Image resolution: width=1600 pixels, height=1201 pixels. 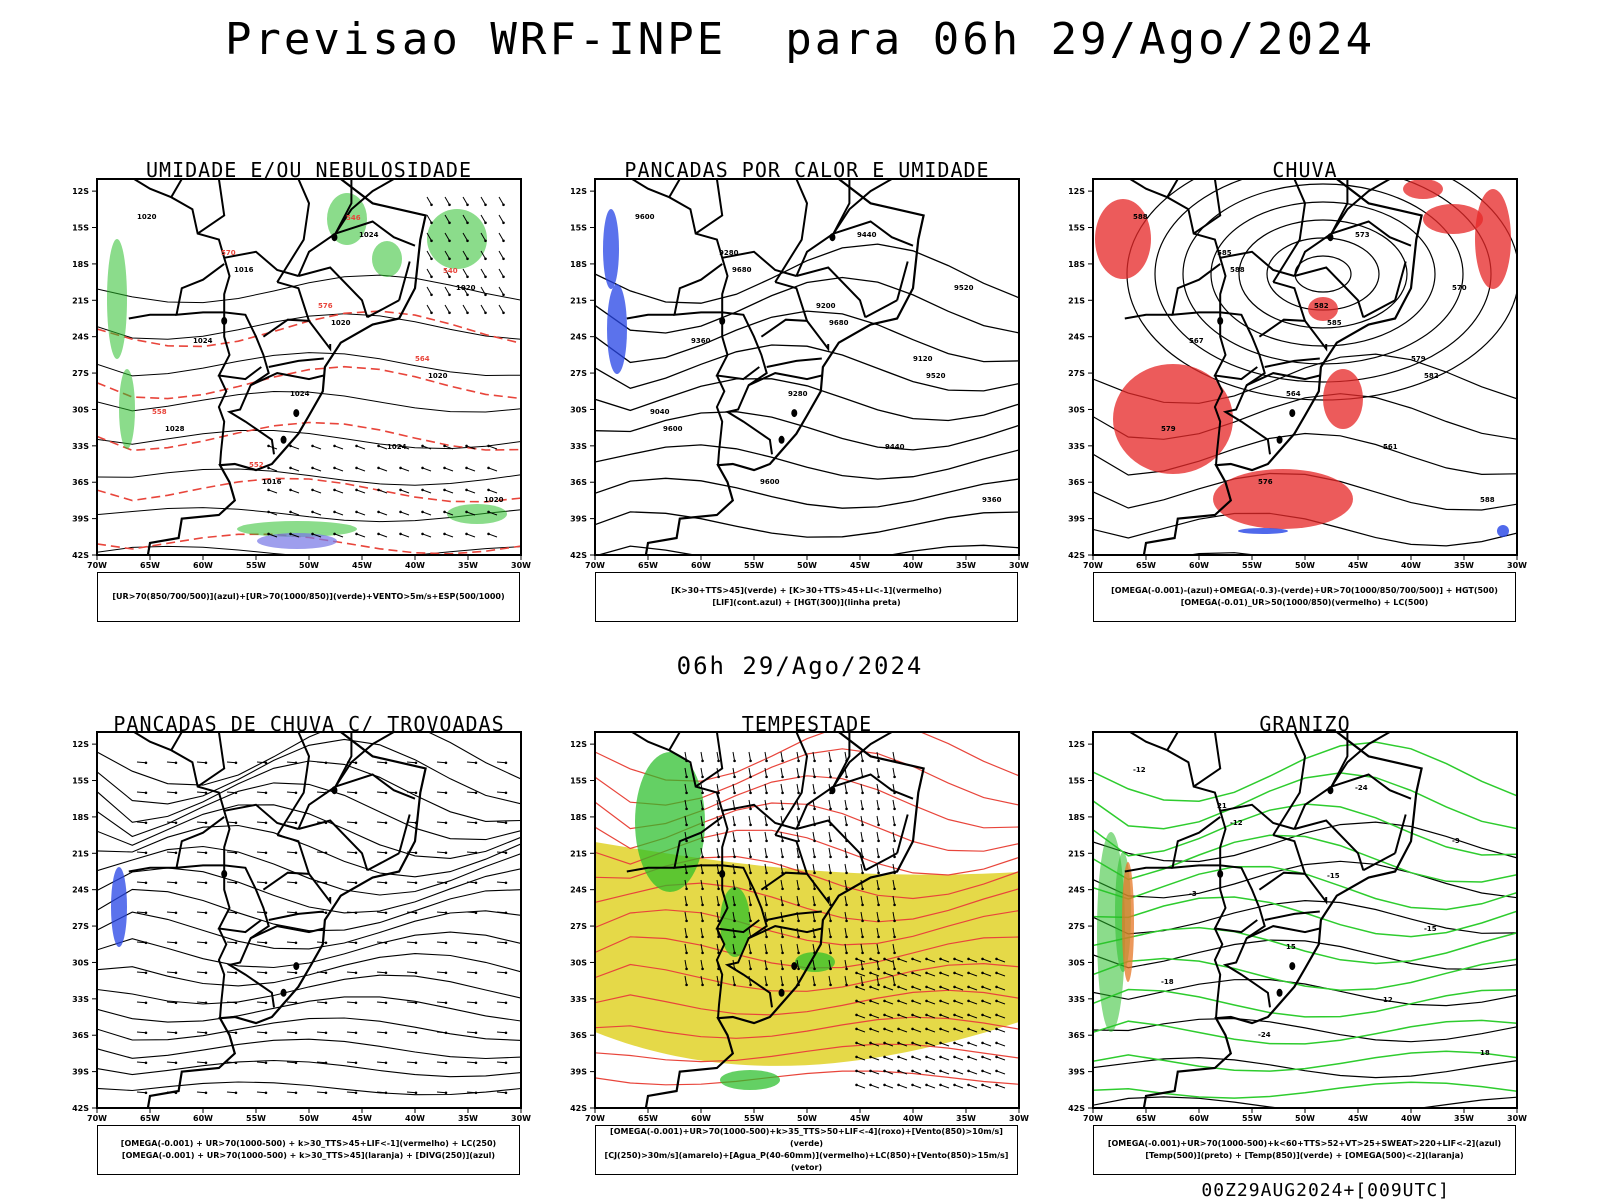 I want to click on contour-label: 576, so click(x=1265, y=482).